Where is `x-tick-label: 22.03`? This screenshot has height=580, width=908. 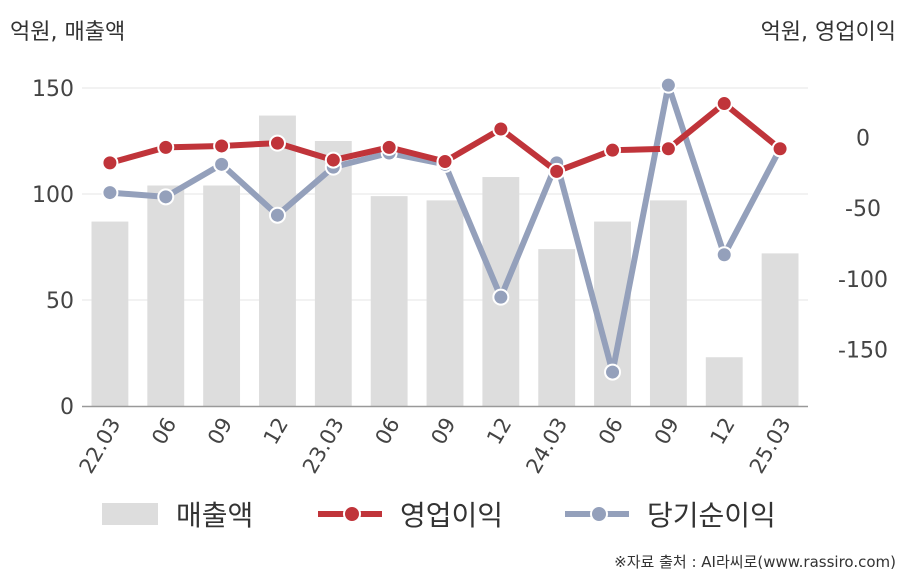
x-tick-label: 22.03 is located at coordinates (100, 446).